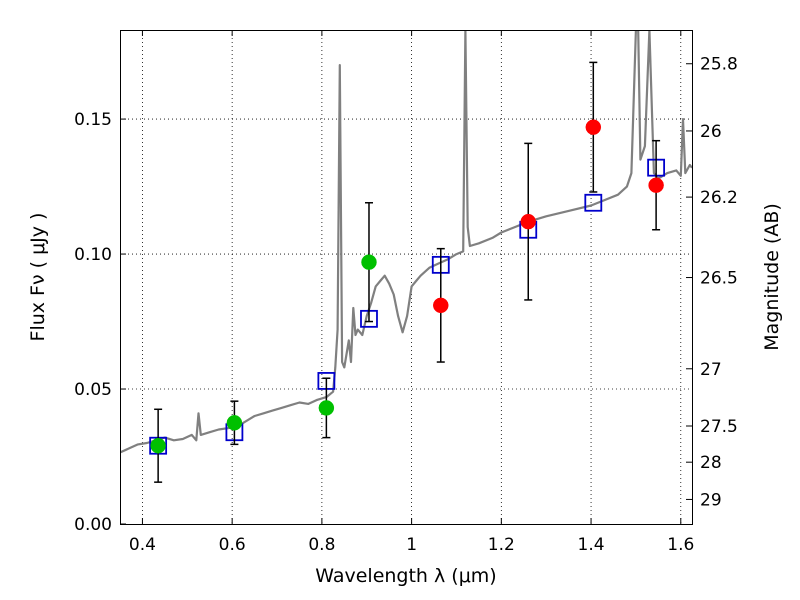 The width and height of the screenshot is (800, 600). What do you see at coordinates (719, 198) in the screenshot?
I see `y2-tick-label: 26.2` at bounding box center [719, 198].